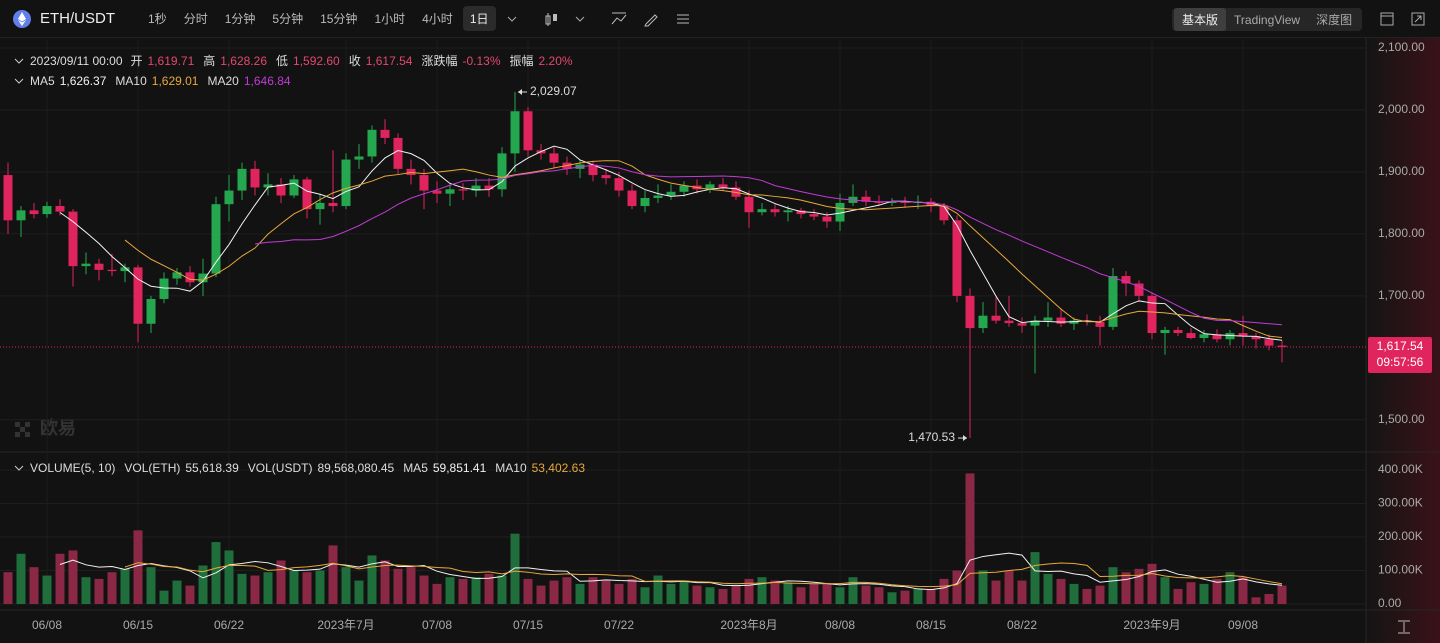  What do you see at coordinates (339, 19) in the screenshot?
I see `interval: 15分钟` at bounding box center [339, 19].